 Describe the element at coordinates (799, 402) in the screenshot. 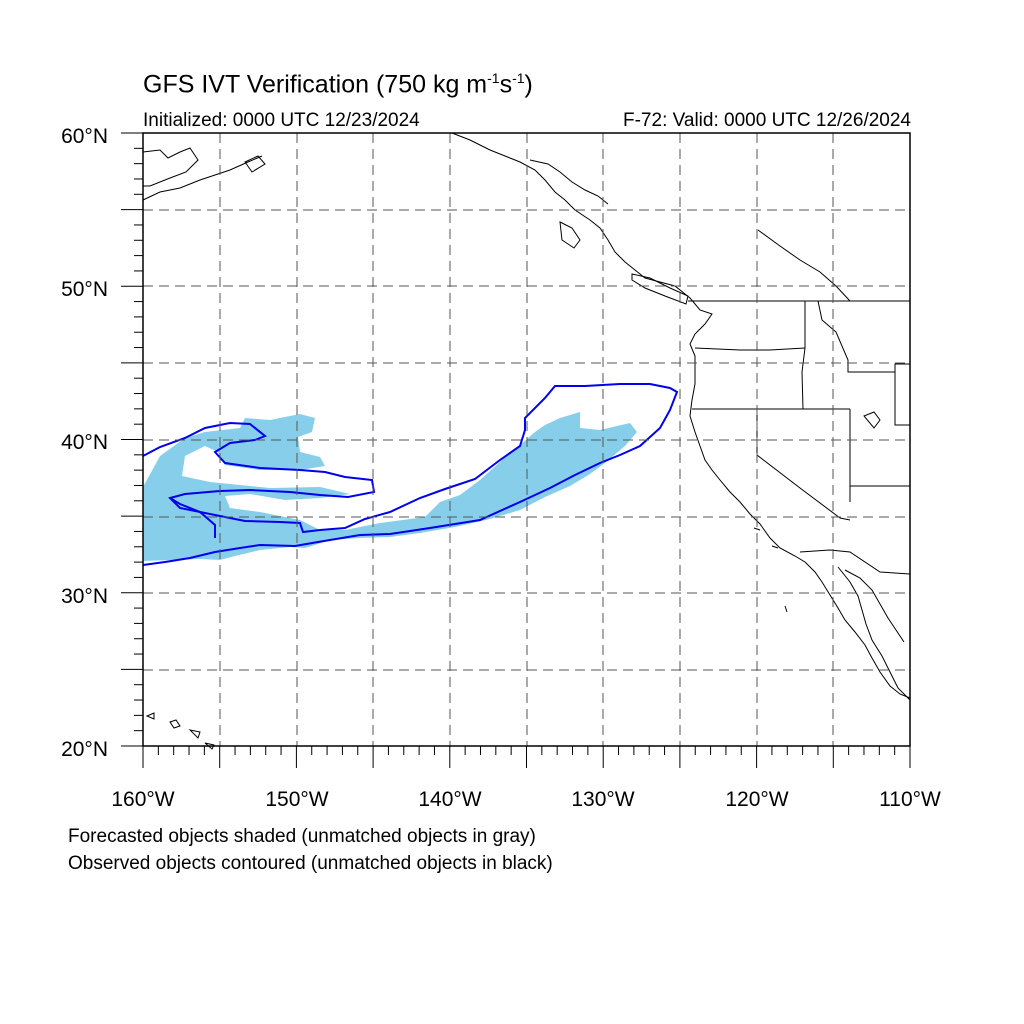

I see `political-borders` at that location.